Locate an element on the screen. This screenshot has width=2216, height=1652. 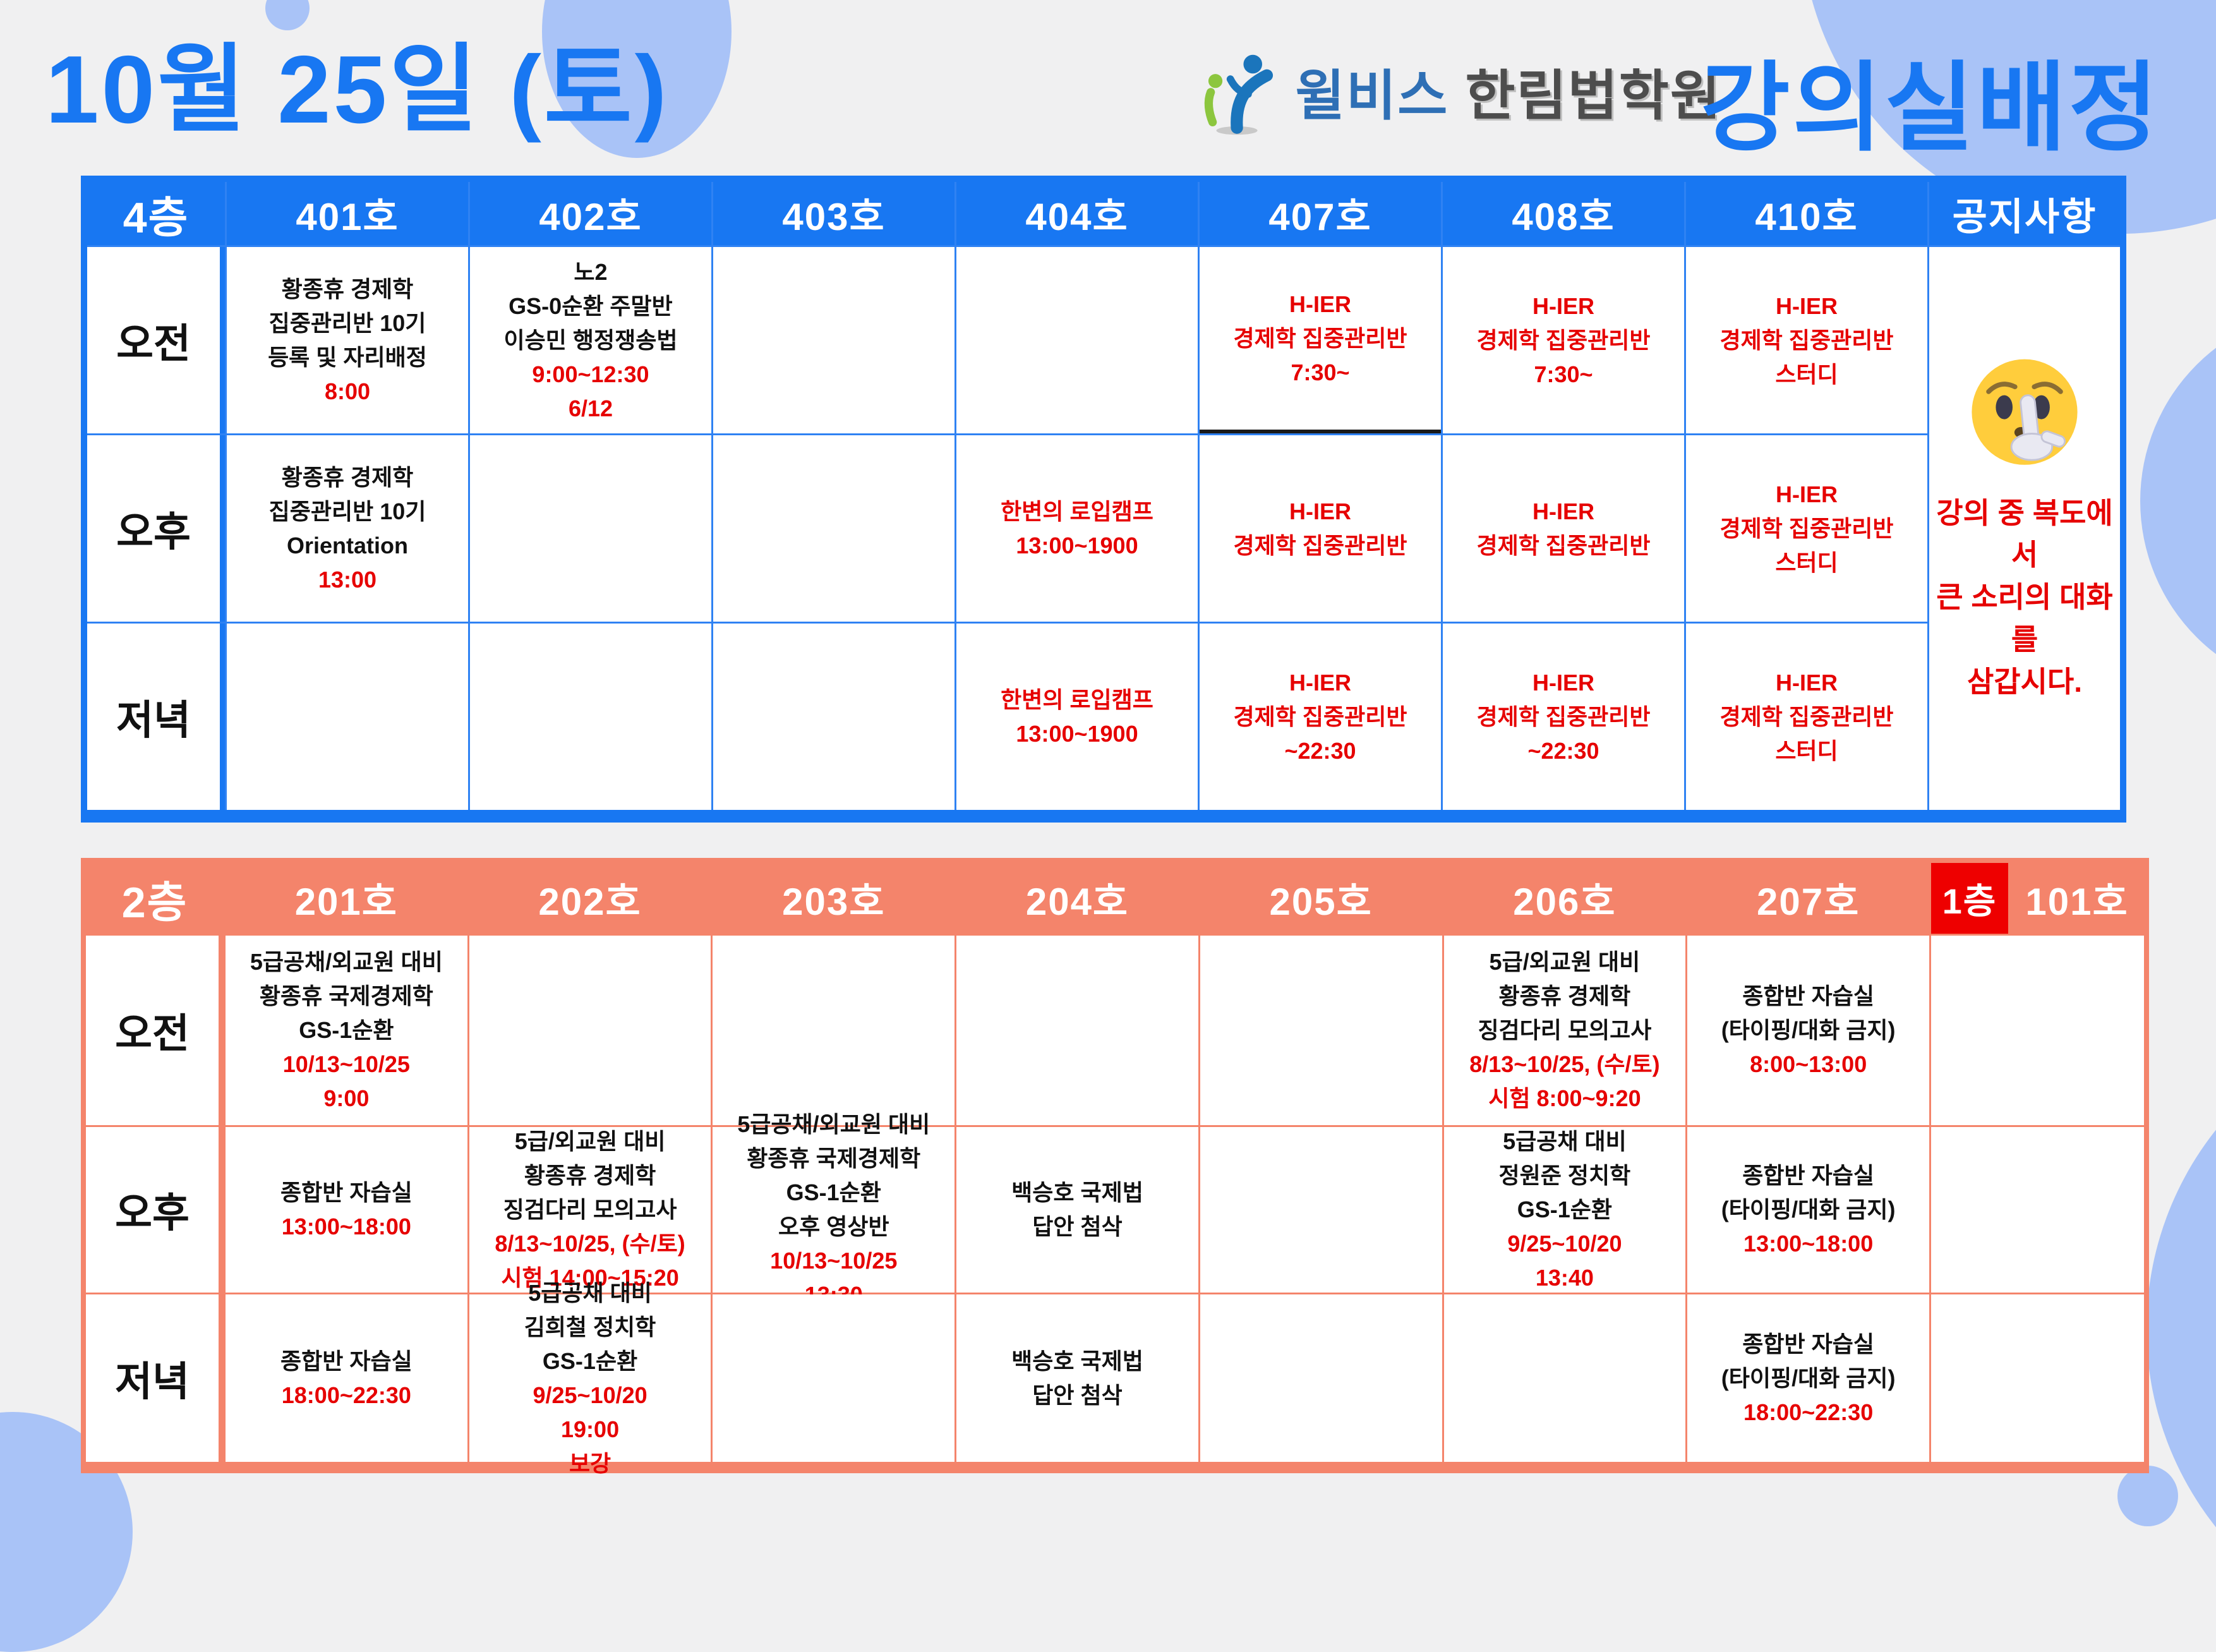
cell-text-red: 9/25~10/20 19:00 보강 is located at coordinates (590, 1429).